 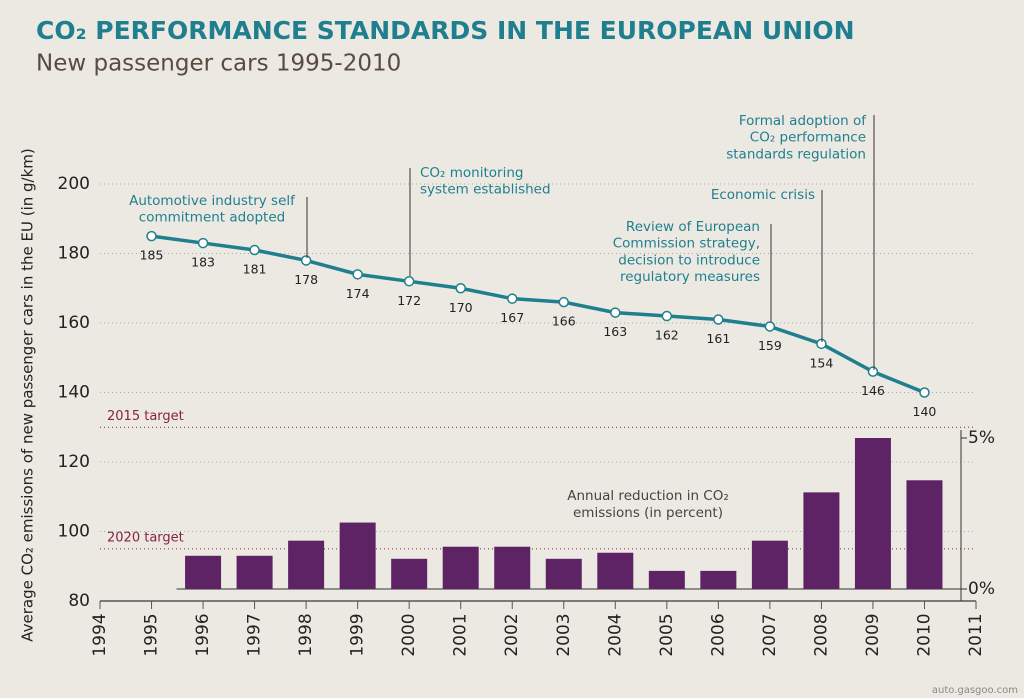 I want to click on annotation-text: CO₂ monitoring, so click(x=471, y=173).